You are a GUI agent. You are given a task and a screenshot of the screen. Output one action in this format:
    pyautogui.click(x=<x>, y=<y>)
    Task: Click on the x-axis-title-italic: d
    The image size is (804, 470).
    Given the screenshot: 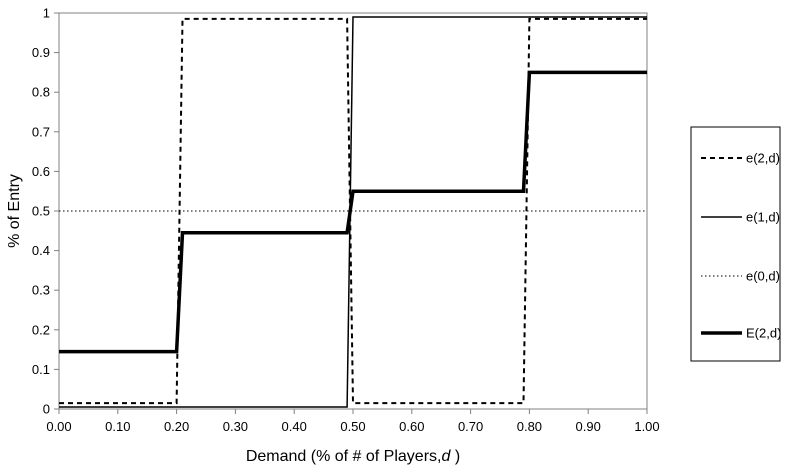 What is the action you would take?
    pyautogui.click(x=446, y=456)
    